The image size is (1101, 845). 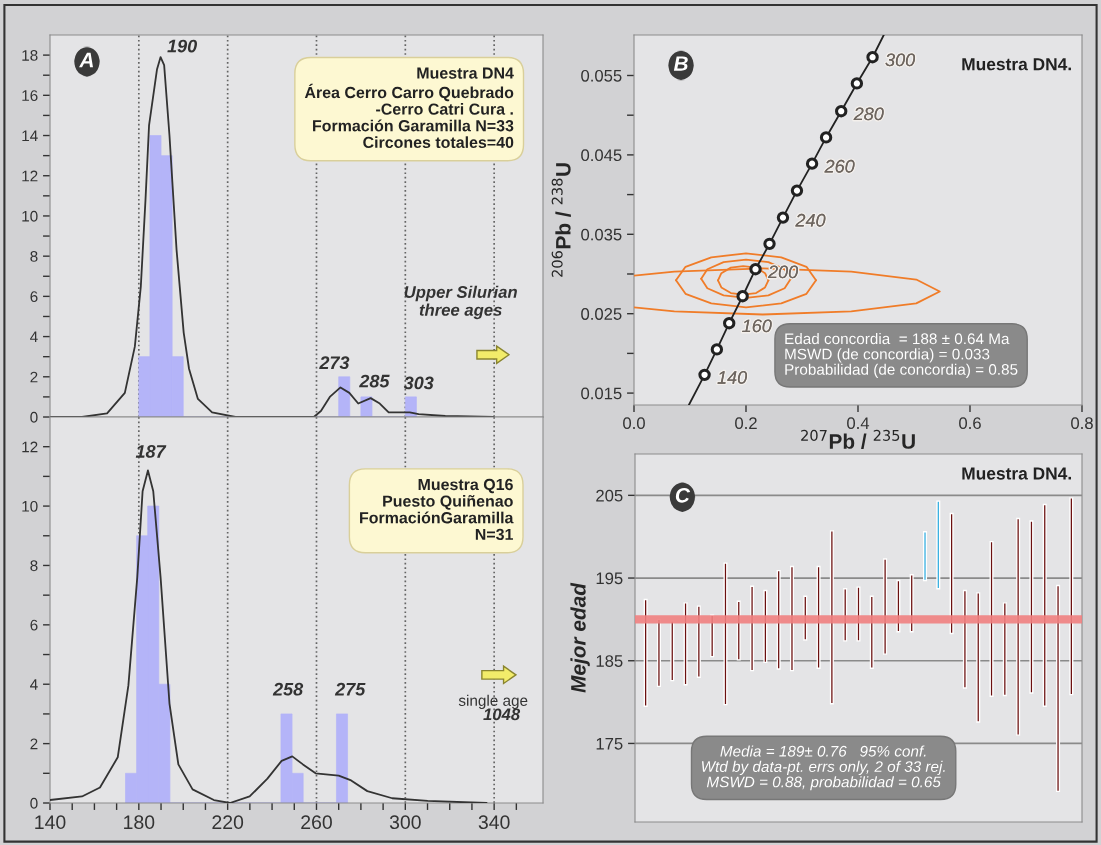 I want to click on y-tick-label: 18, so click(x=30, y=55).